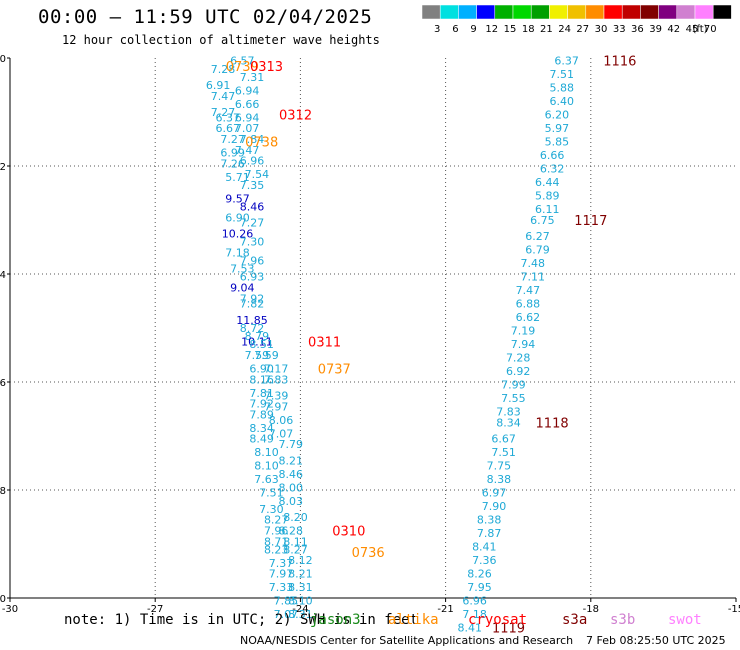 This screenshot has width=740, height=650. What do you see at coordinates (455, 29) in the screenshot?
I see `colorbar-label: 6` at bounding box center [455, 29].